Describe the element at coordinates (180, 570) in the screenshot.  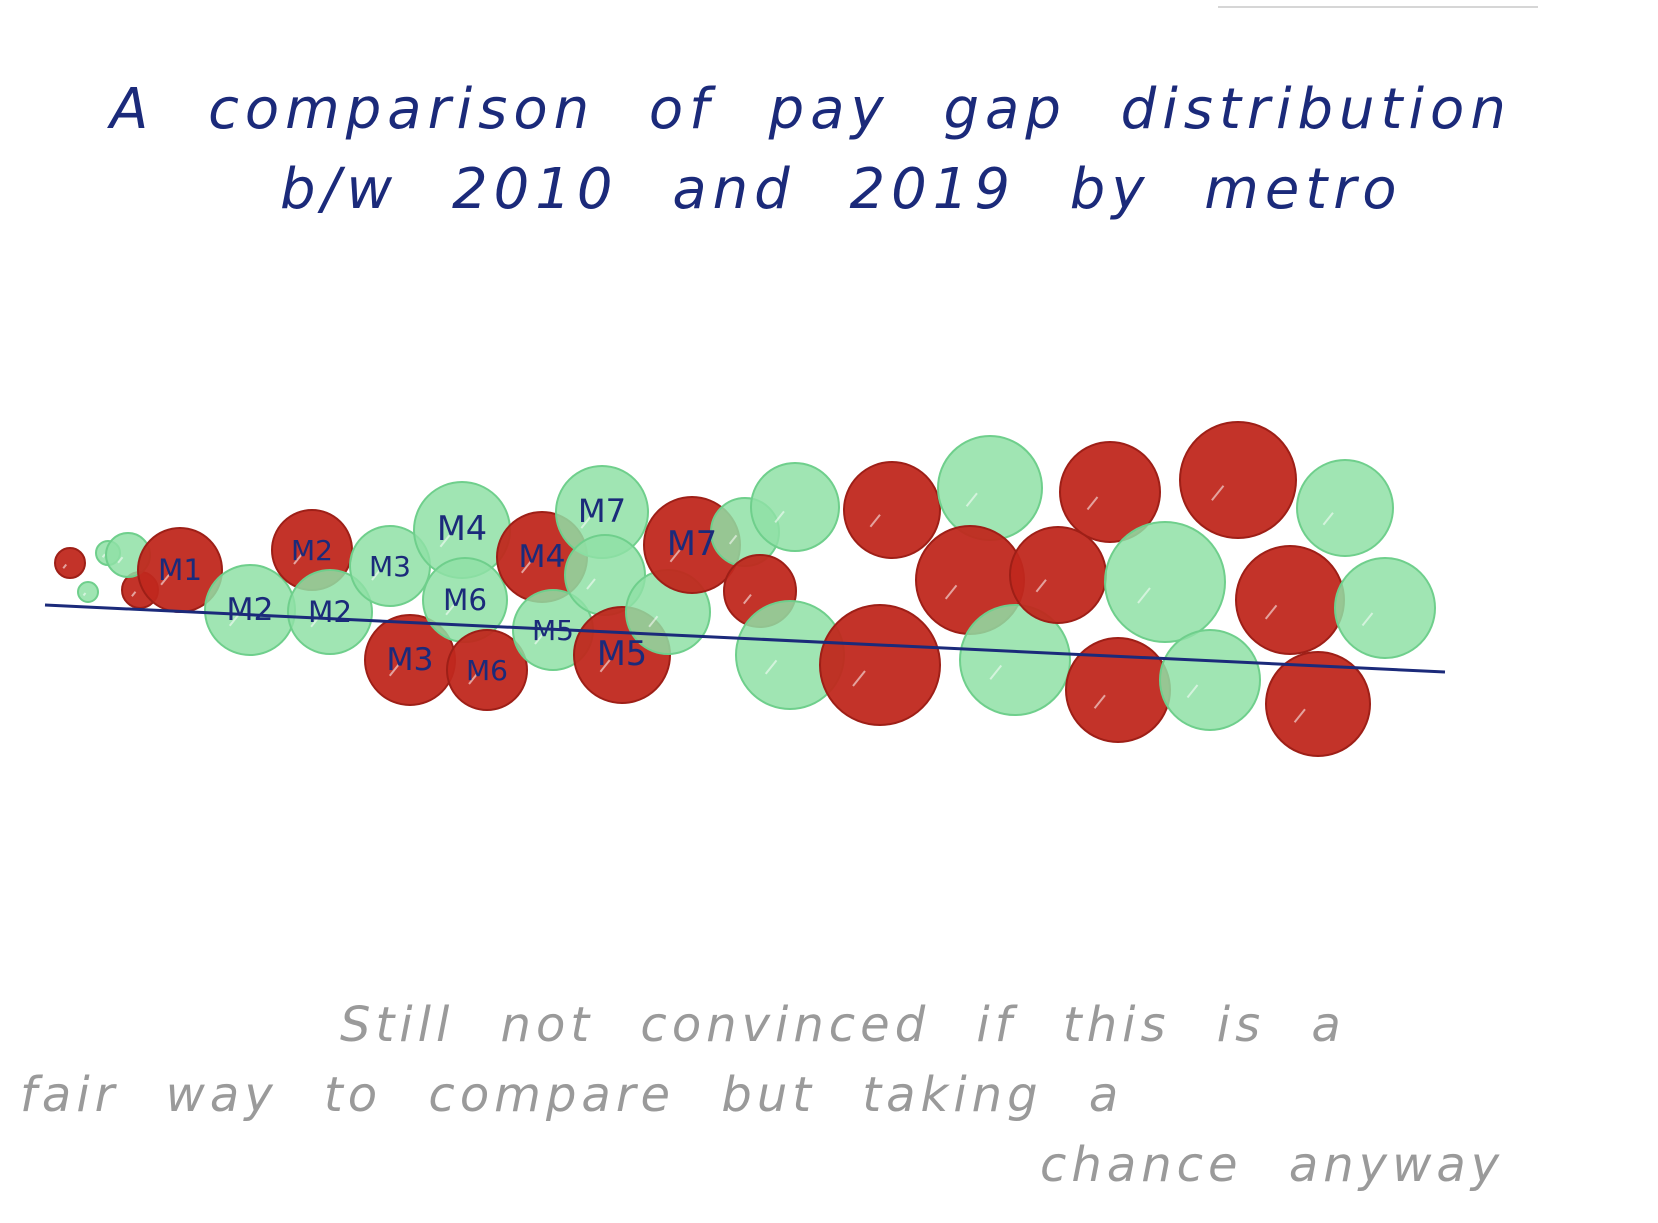
I see `bubble-label-m1: M1` at that location.